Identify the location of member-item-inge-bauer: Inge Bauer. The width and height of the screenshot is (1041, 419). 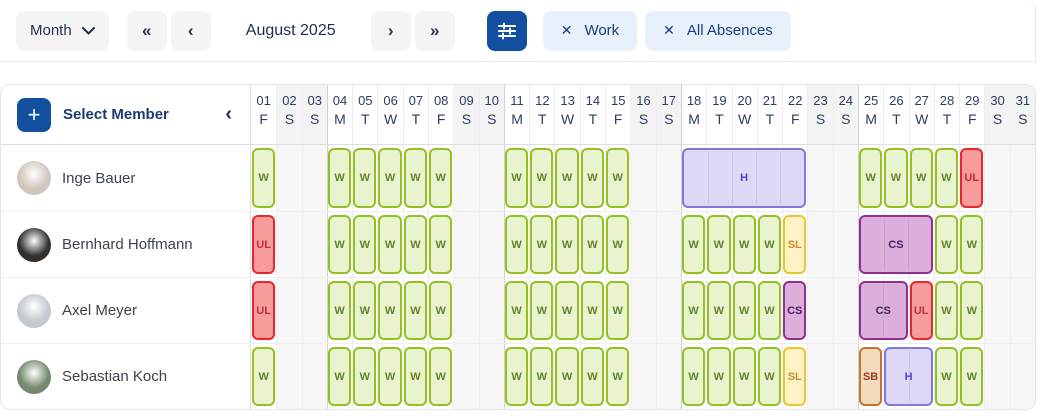
(126, 178).